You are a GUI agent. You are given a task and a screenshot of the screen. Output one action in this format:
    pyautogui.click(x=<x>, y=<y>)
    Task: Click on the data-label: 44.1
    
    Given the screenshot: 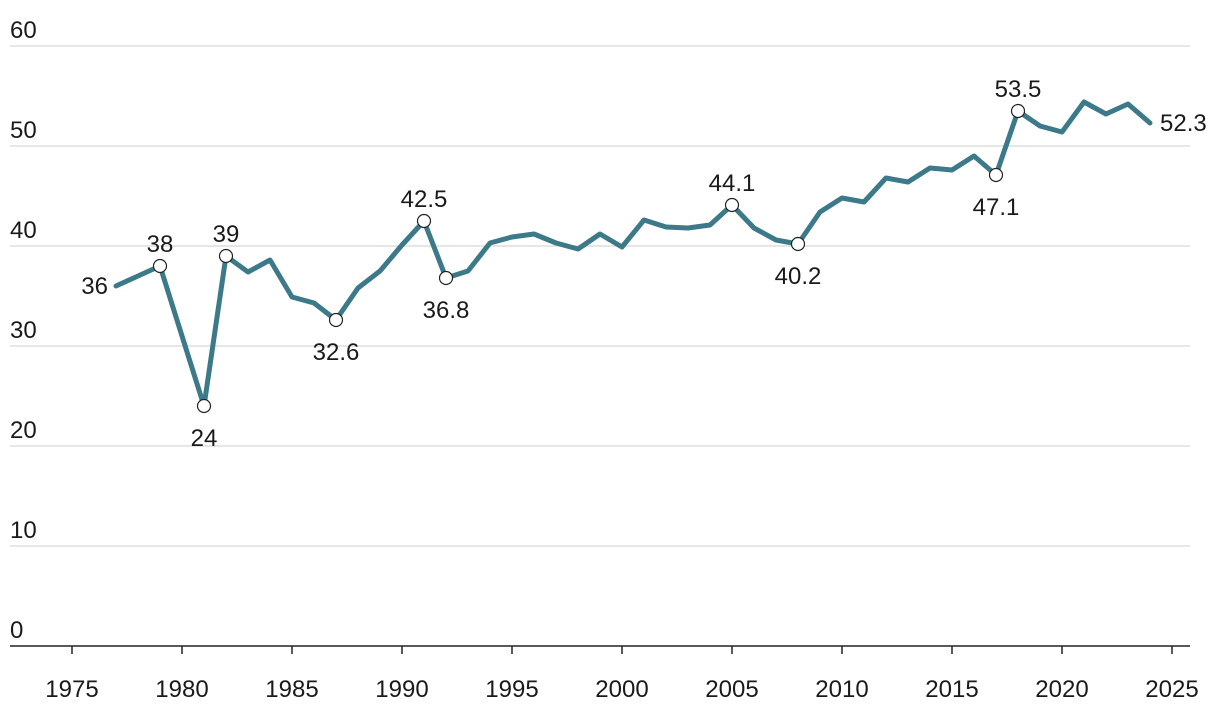 What is the action you would take?
    pyautogui.click(x=732, y=183)
    